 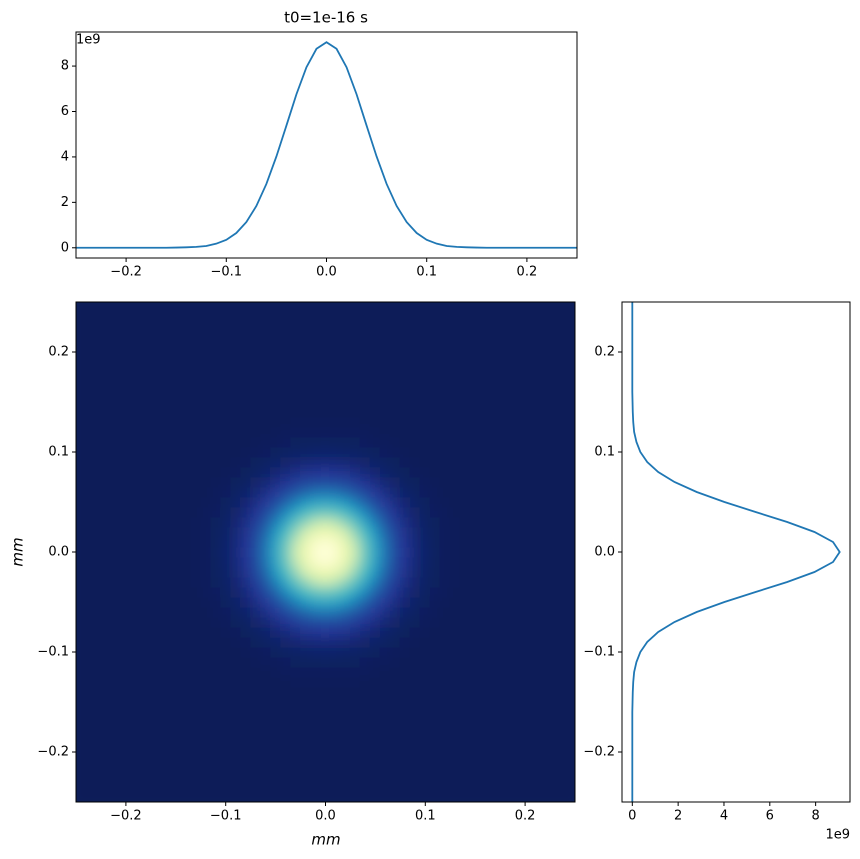 I want to click on y-tick-label: 4, so click(x=65, y=156).